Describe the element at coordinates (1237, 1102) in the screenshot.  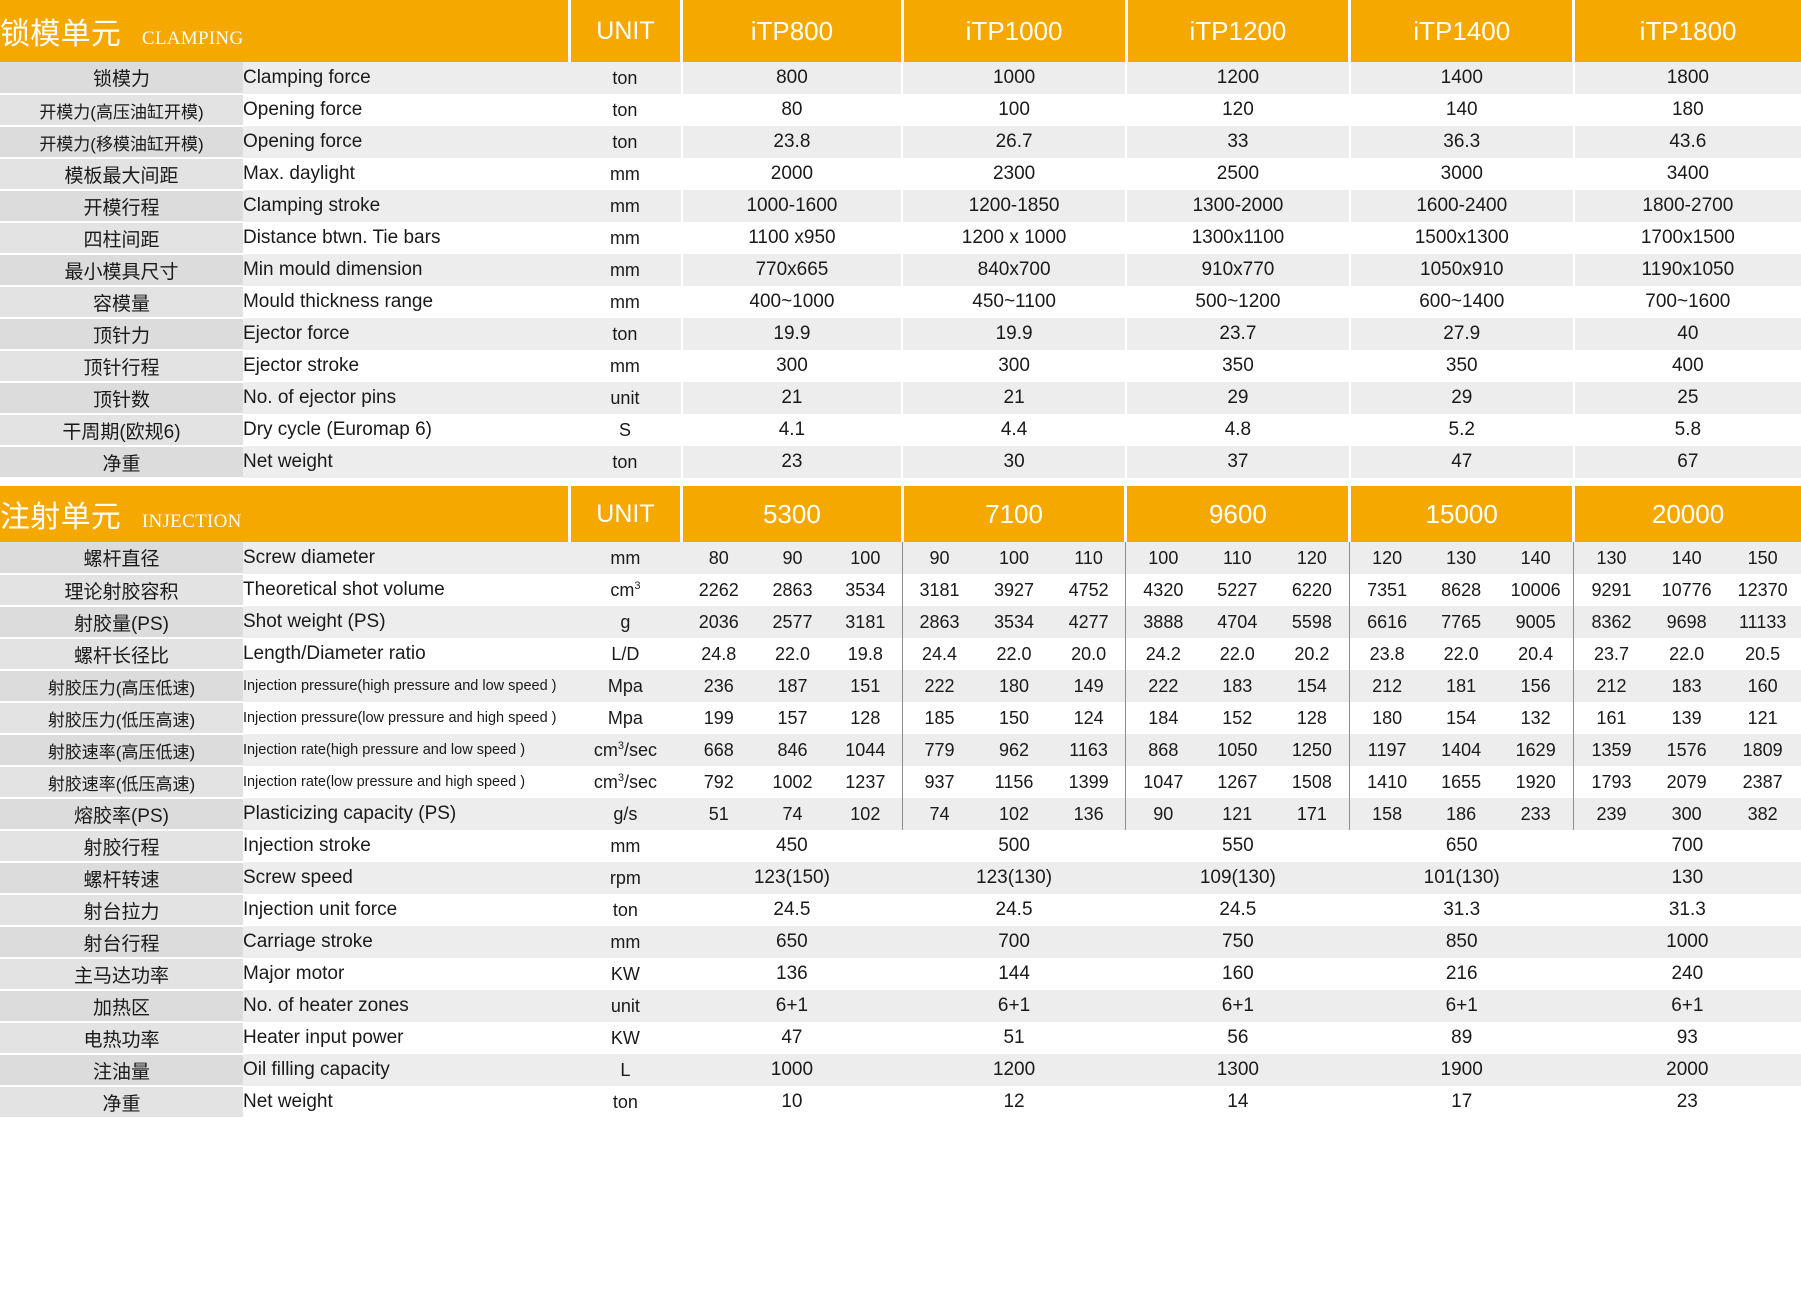
I see `cell-value: 14` at that location.